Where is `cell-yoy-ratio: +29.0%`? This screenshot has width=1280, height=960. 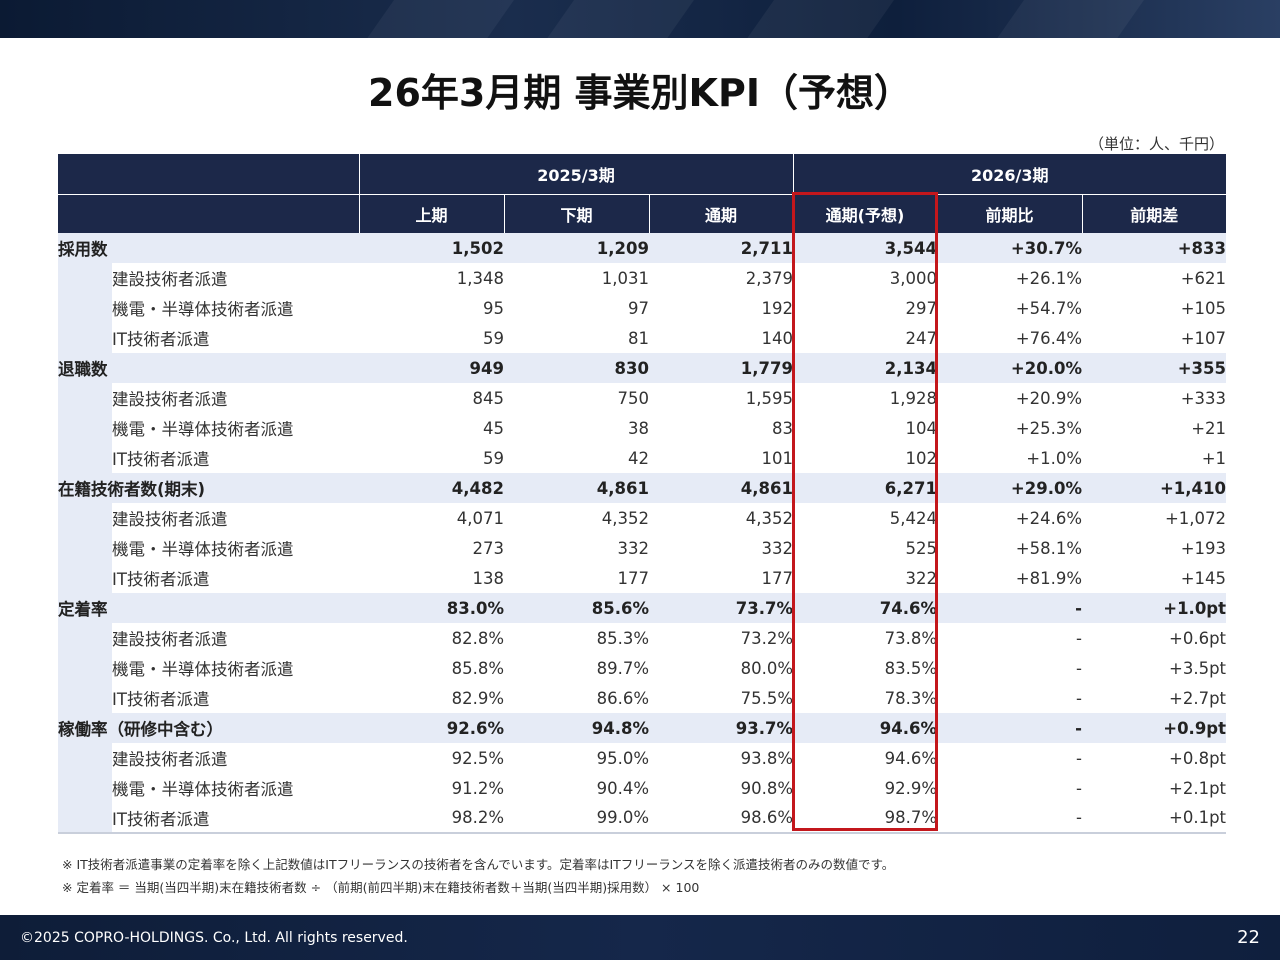
cell-yoy-ratio: +29.0% is located at coordinates (1009, 488).